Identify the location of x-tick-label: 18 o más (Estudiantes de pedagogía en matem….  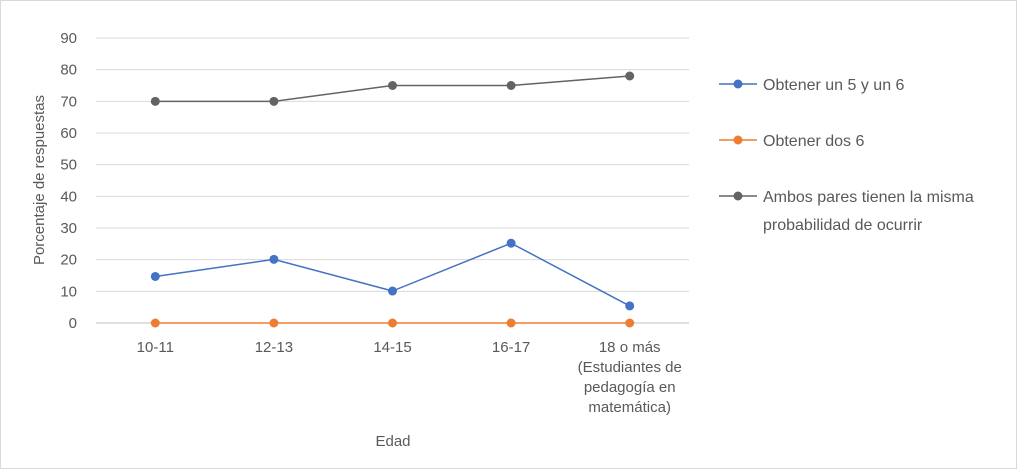
(630, 377).